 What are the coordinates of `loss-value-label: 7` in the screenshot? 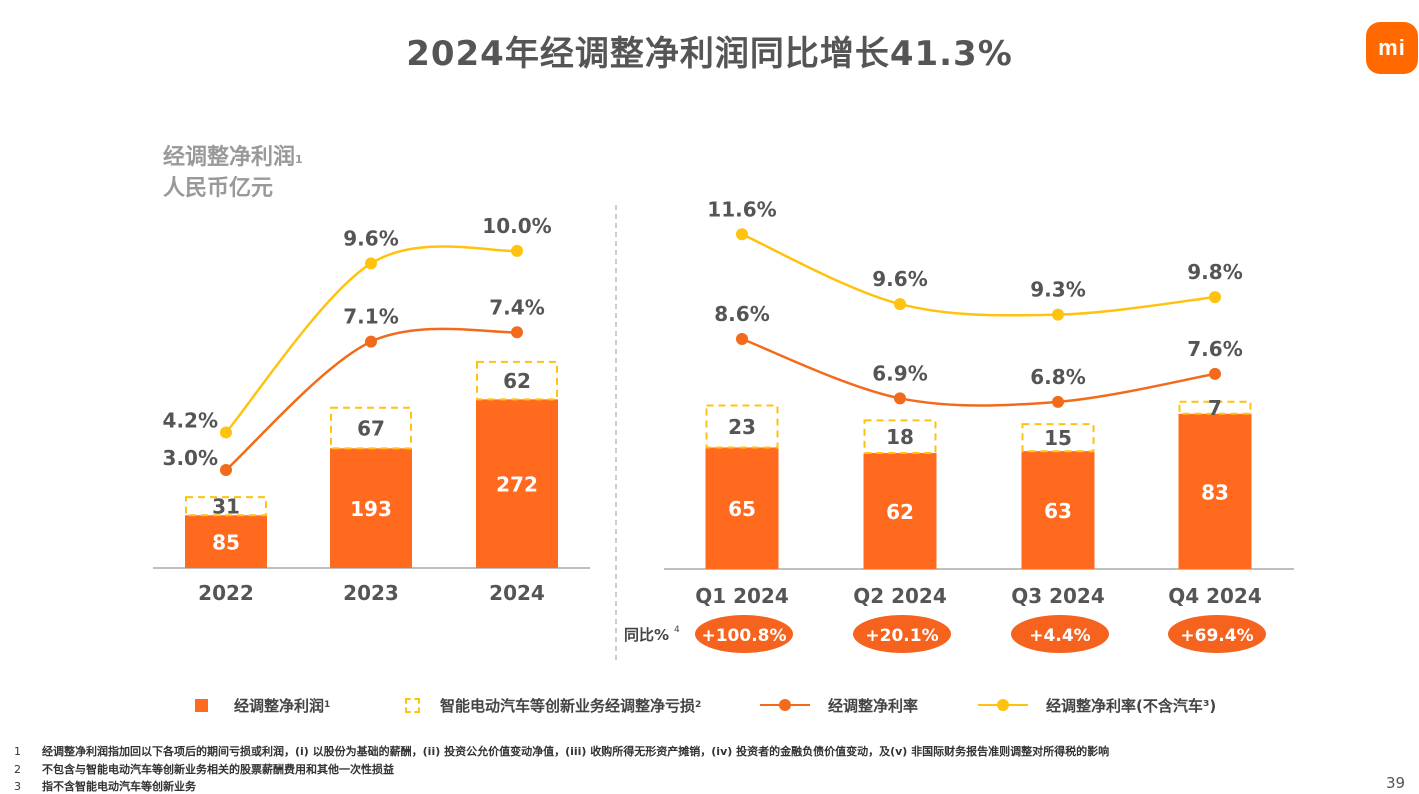 It's located at (1215, 408).